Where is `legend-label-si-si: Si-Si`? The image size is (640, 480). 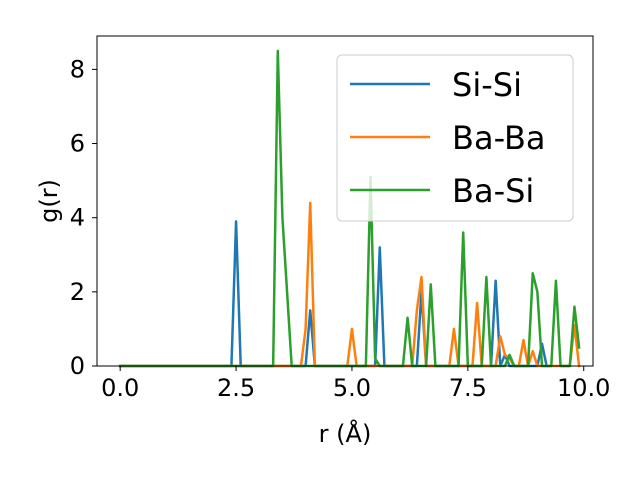
legend-label-si-si: Si-Si is located at coordinates (487, 85).